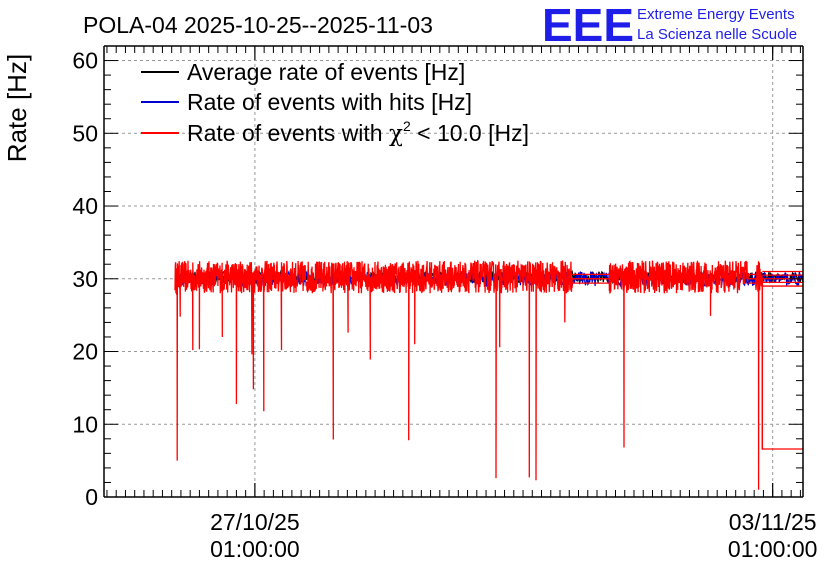 The width and height of the screenshot is (836, 572). I want to click on eee-logo-text: EEE, so click(588, 25).